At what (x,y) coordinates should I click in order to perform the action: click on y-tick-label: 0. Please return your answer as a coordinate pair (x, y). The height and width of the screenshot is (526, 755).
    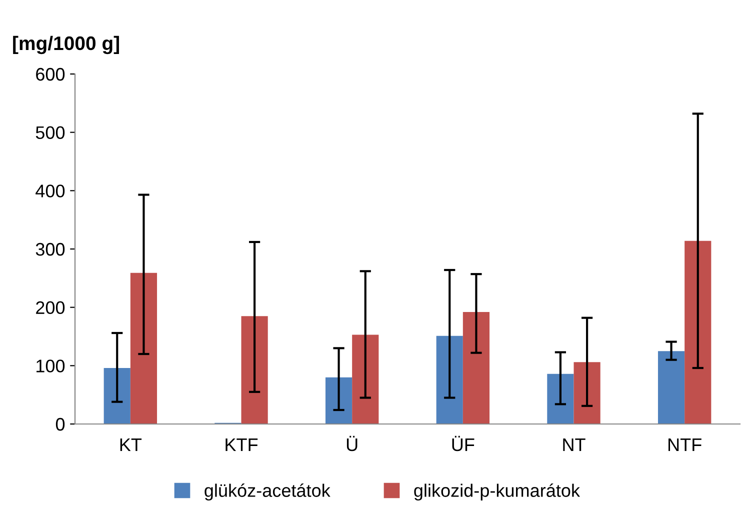
    Looking at the image, I should click on (60, 424).